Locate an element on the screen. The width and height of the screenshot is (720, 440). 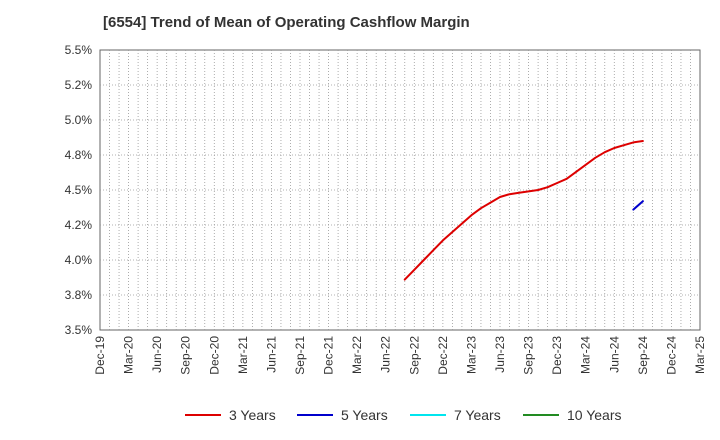
y-tick-label: 5.5% is located at coordinates (79, 50).